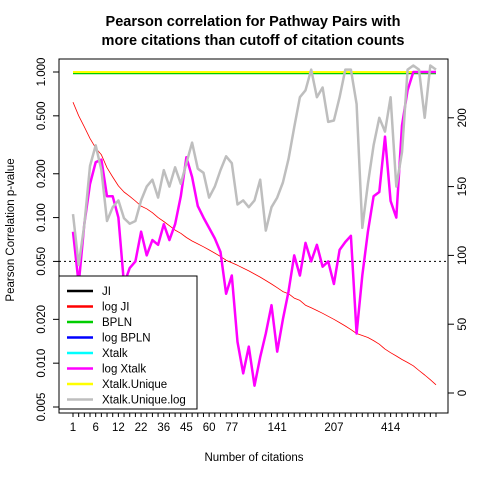 This screenshot has width=480, height=480. Describe the element at coordinates (253, 423) in the screenshot. I see `x-axis: 1 6 12 22 36 45 60 77 141 207 414` at that location.